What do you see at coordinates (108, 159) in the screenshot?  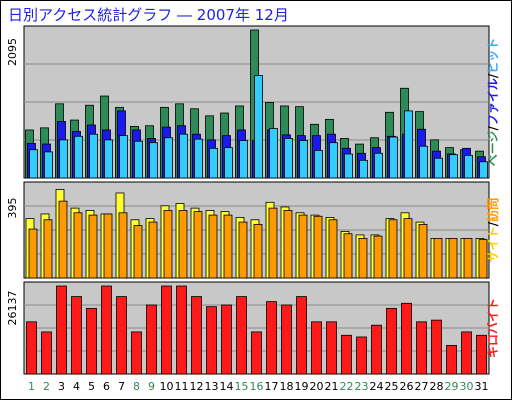 I see `bar-hits-ヒット-day-6` at bounding box center [108, 159].